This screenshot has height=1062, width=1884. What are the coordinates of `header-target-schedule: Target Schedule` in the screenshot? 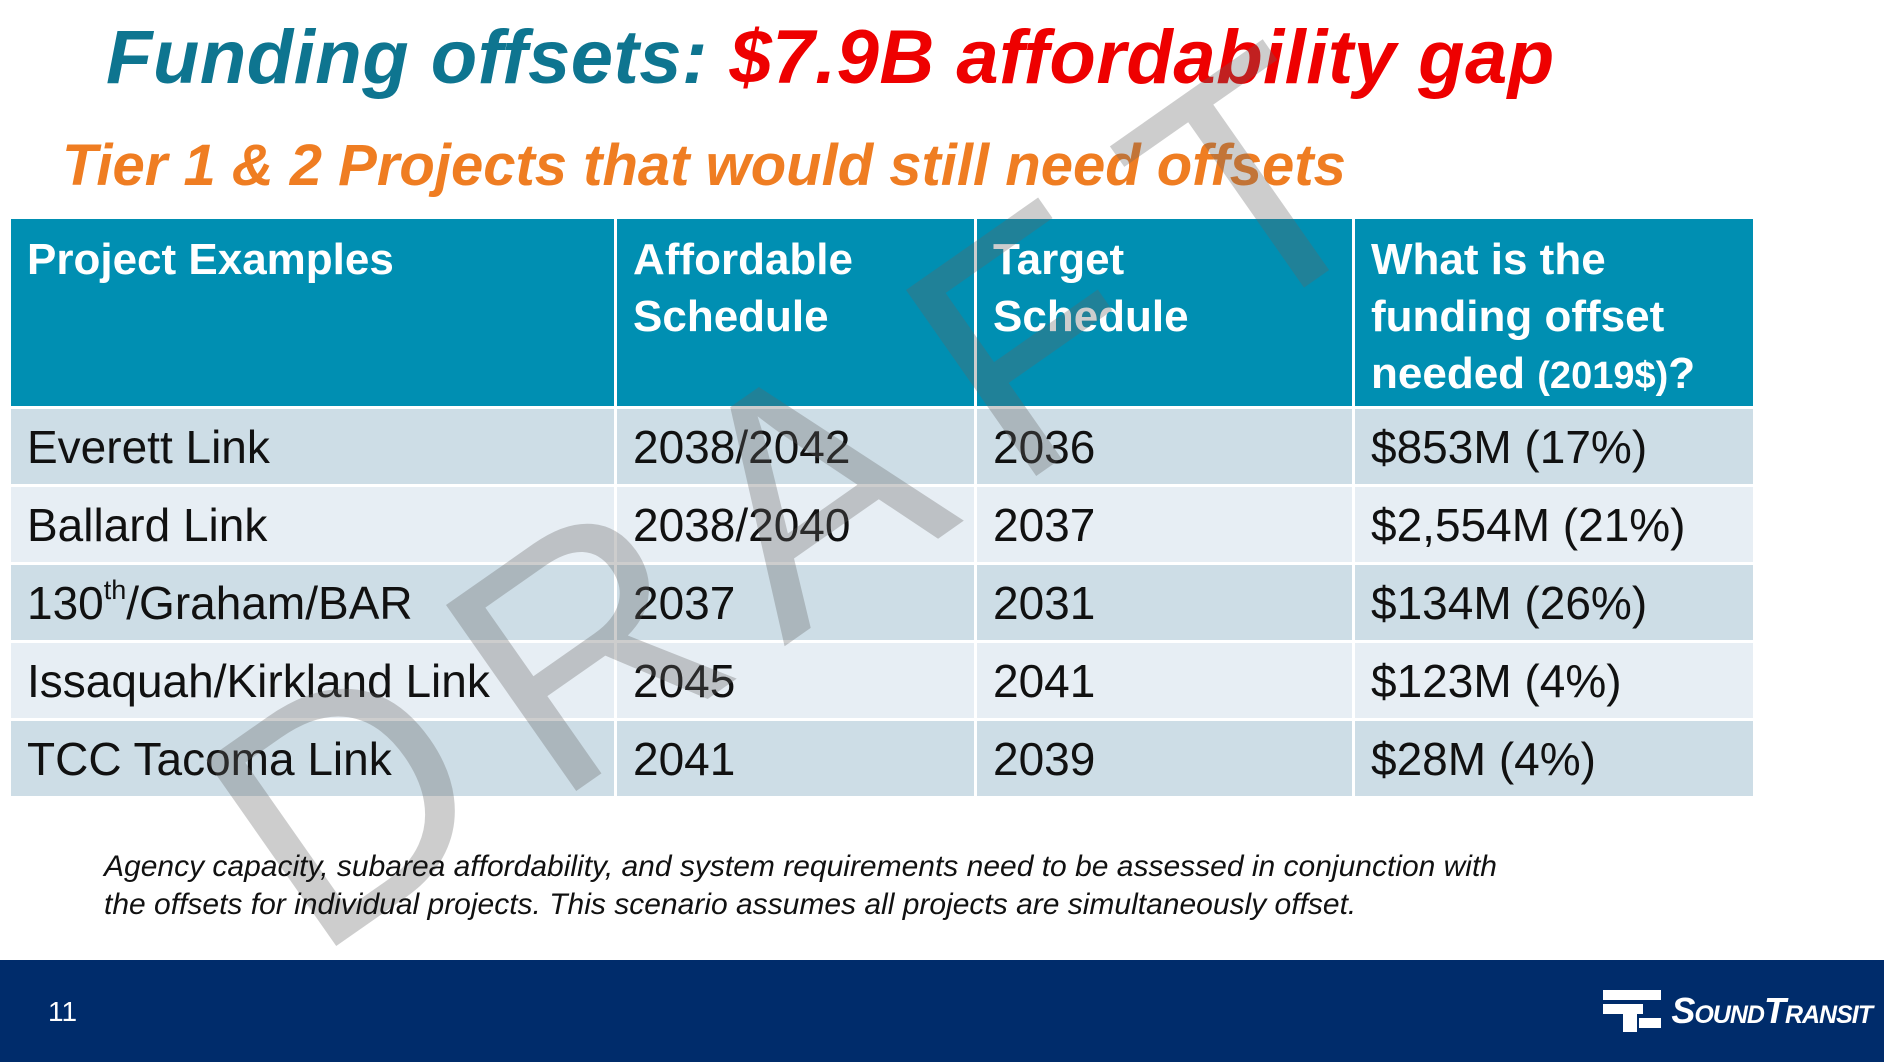 It's located at (1164, 312).